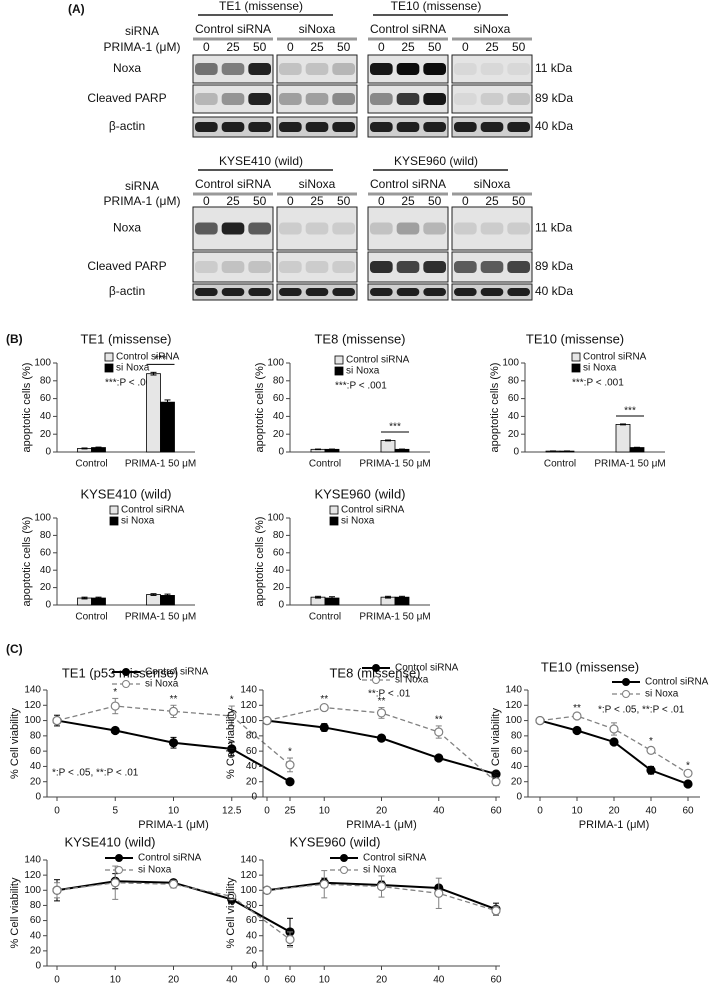  Describe the element at coordinates (95, 773) in the screenshot. I see `significance-note: *:P < .05, **:P < .01` at that location.